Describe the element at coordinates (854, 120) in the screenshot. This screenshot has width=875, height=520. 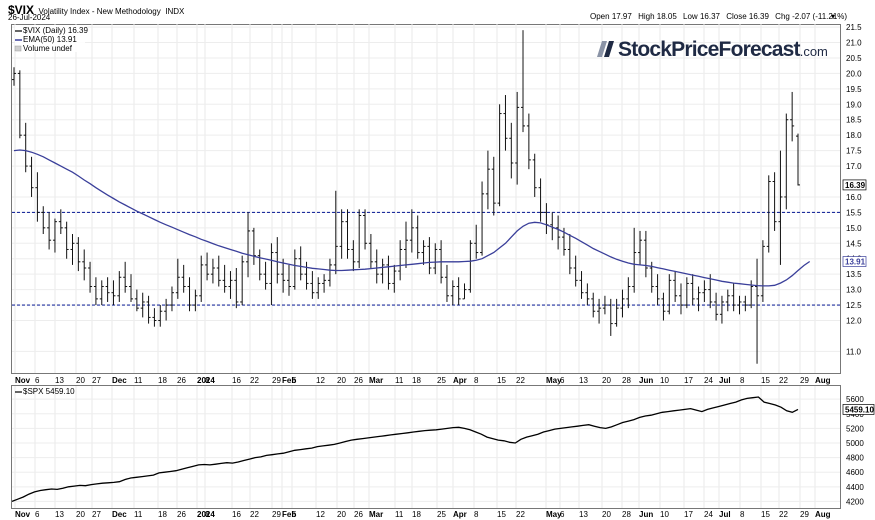
I see `y-tick-label: 18.5` at that location.